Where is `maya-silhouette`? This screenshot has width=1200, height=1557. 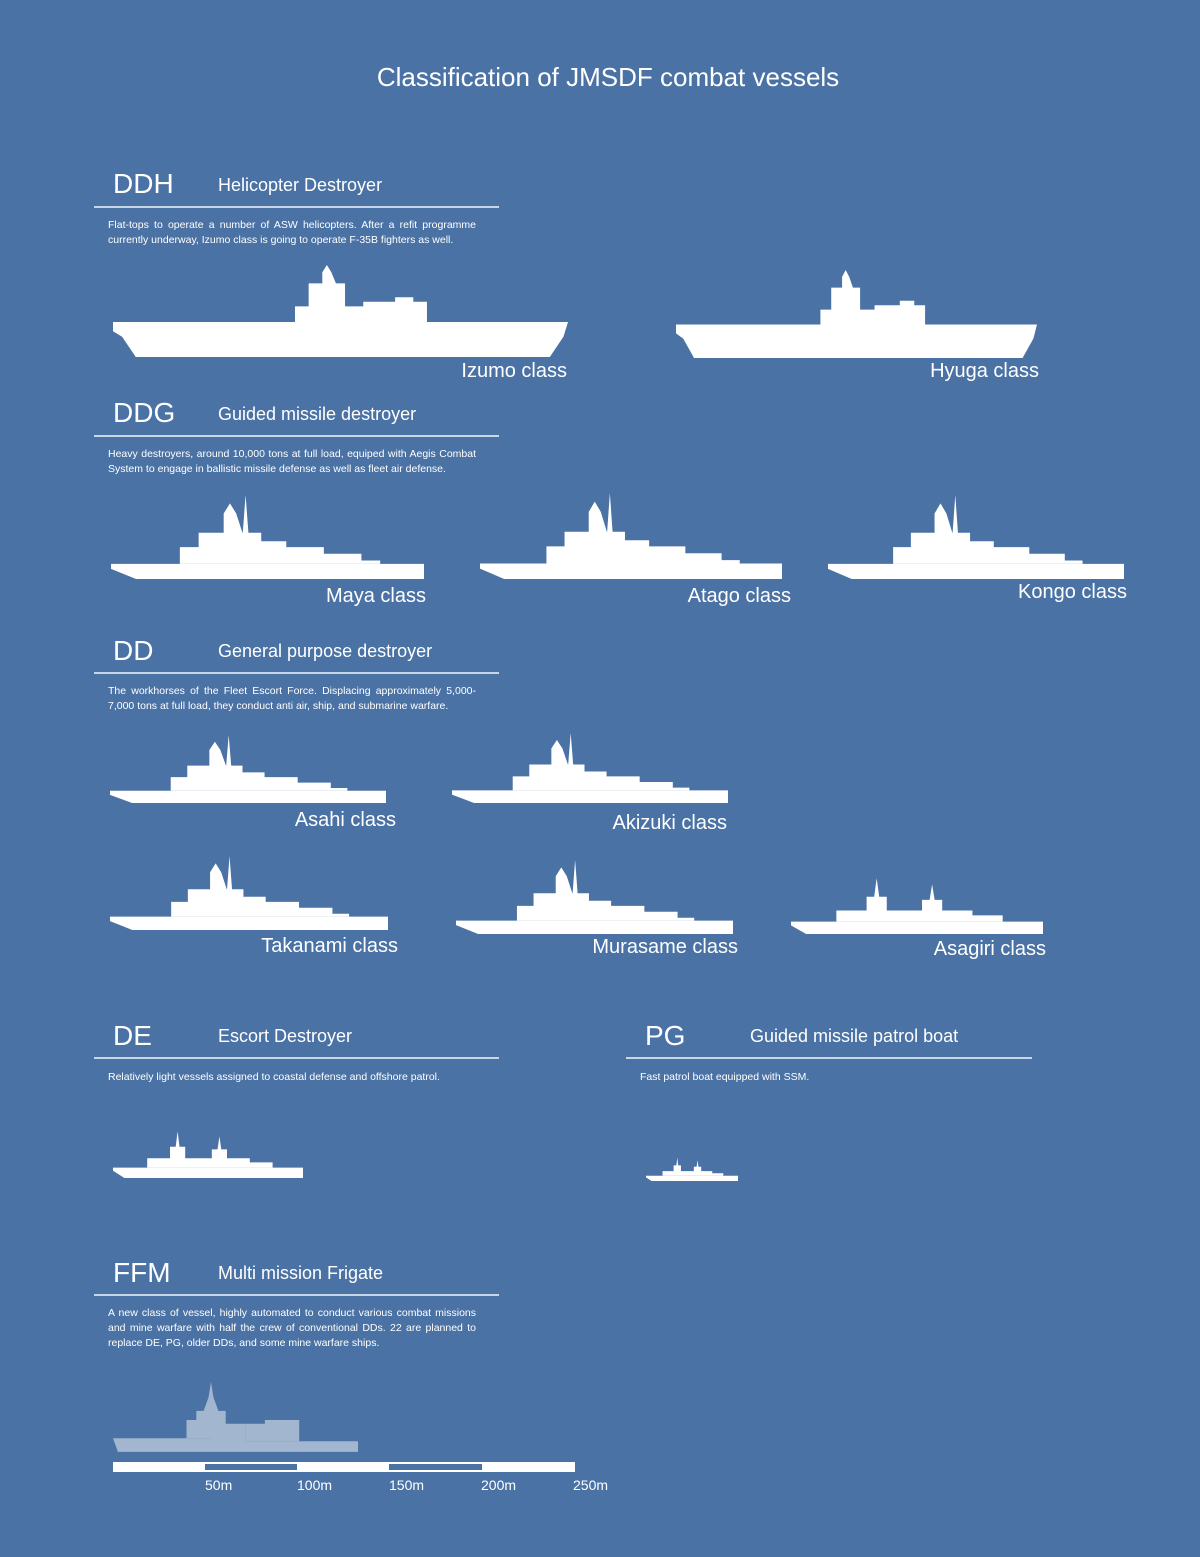
maya-silhouette is located at coordinates (267, 537).